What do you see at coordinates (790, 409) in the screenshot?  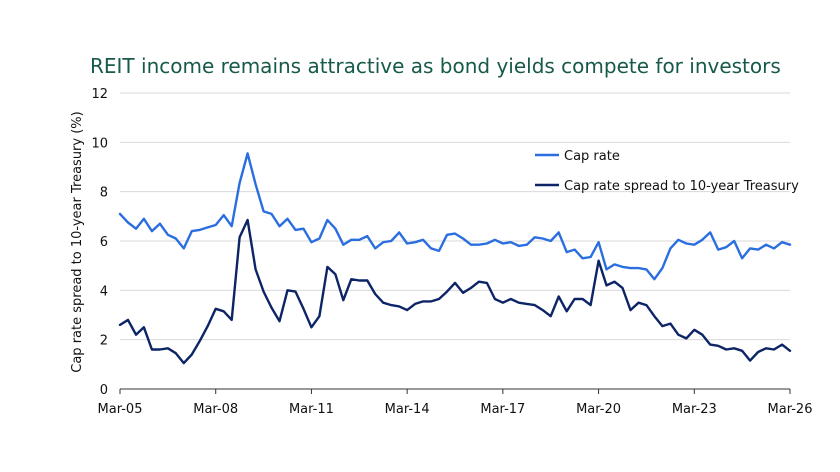 I see `x-tick-label: Mar-26` at bounding box center [790, 409].